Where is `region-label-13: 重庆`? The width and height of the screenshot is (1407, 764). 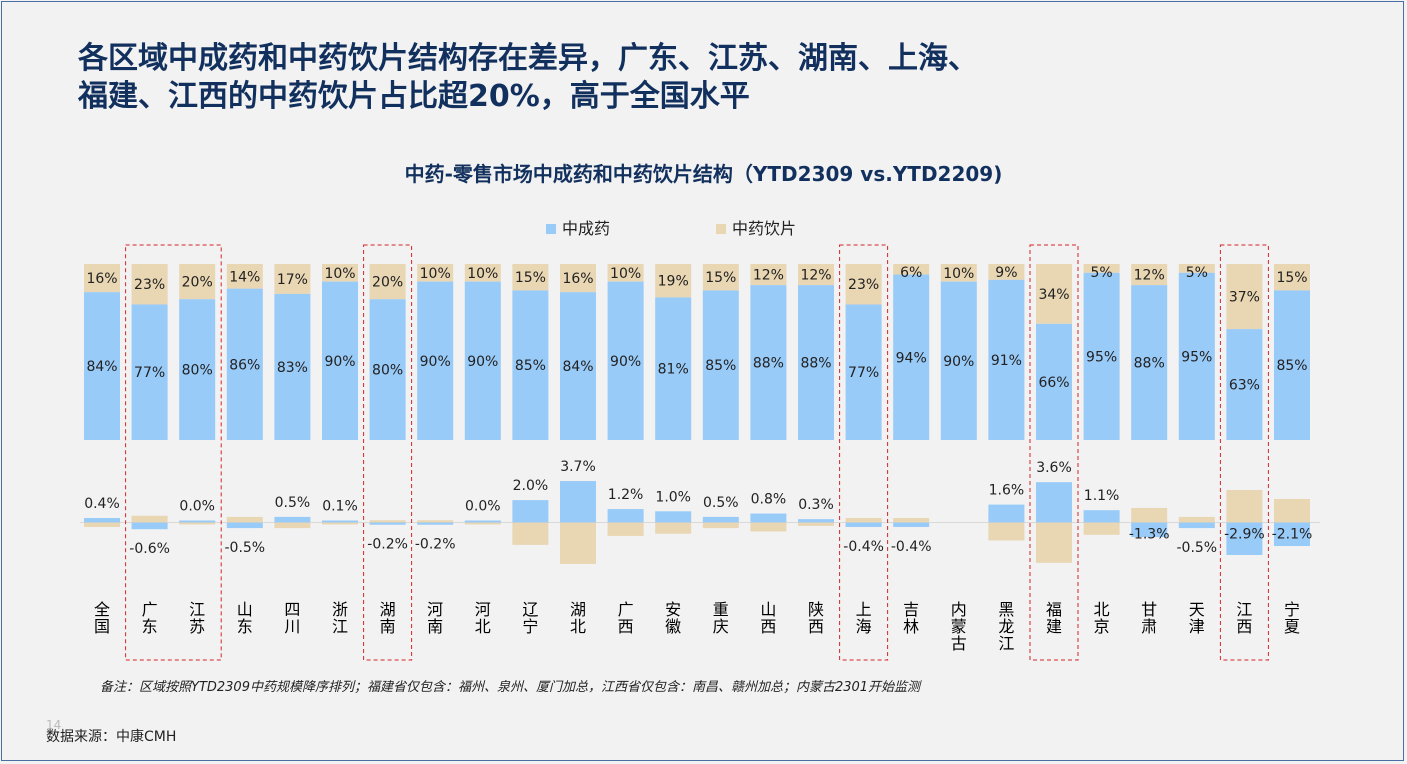
region-label-13: 重庆 is located at coordinates (720, 618).